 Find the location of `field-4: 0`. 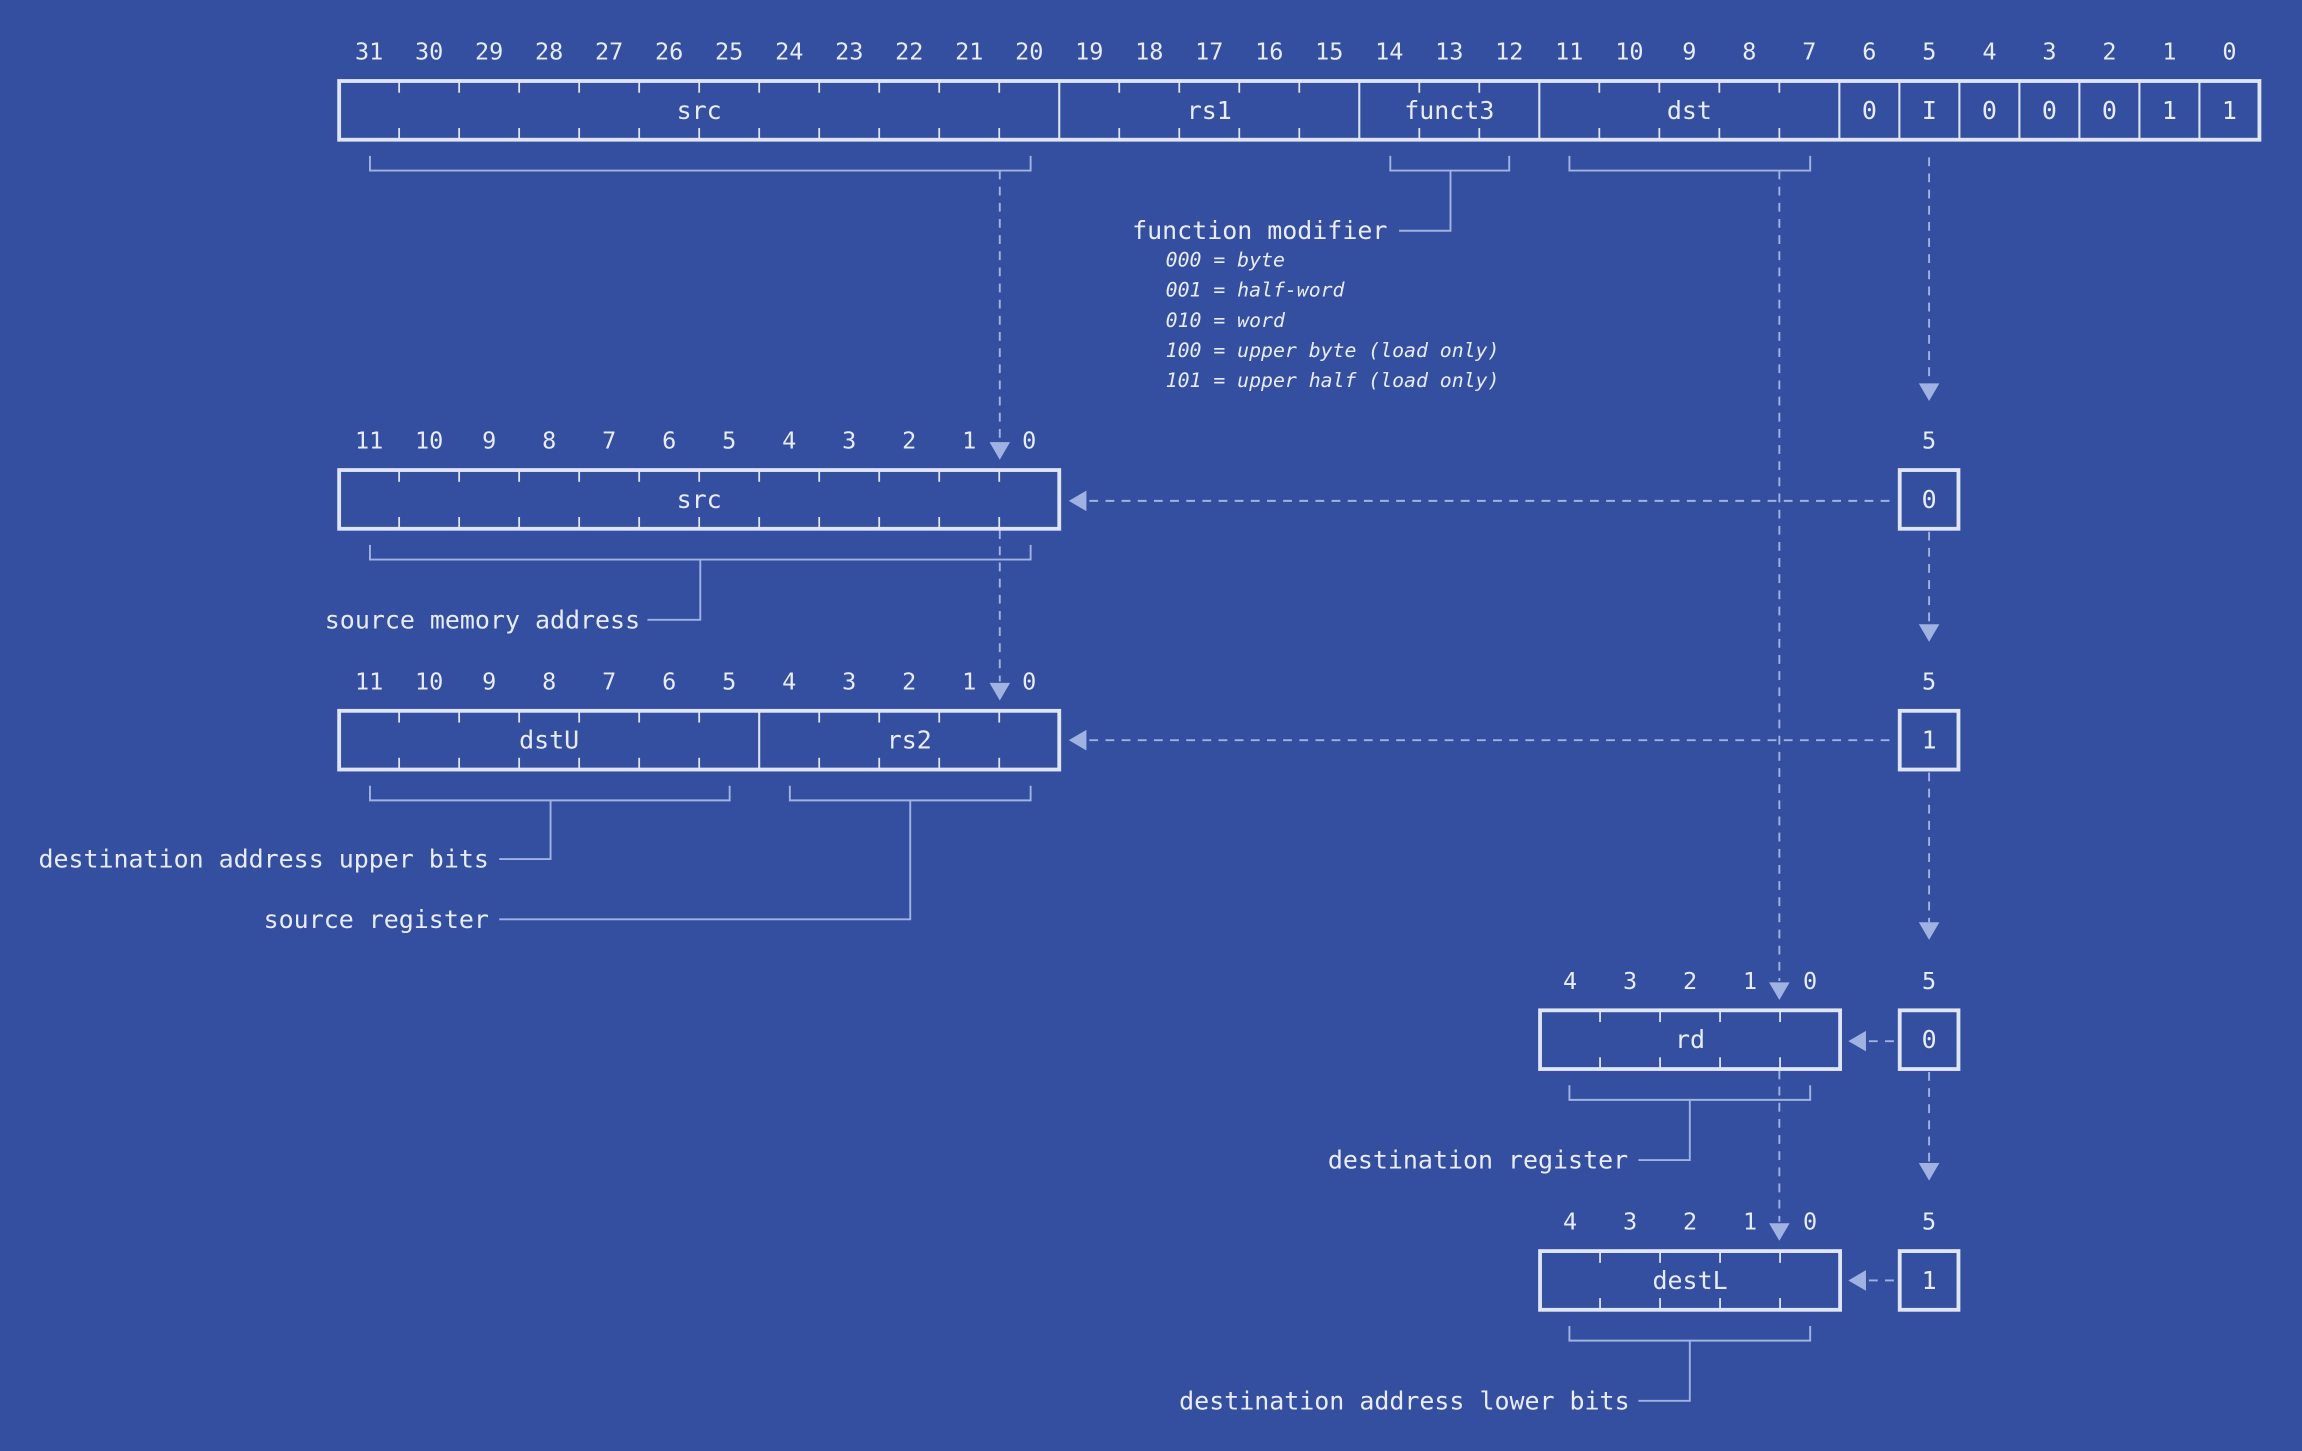

field-4: 0 is located at coordinates (1869, 110).